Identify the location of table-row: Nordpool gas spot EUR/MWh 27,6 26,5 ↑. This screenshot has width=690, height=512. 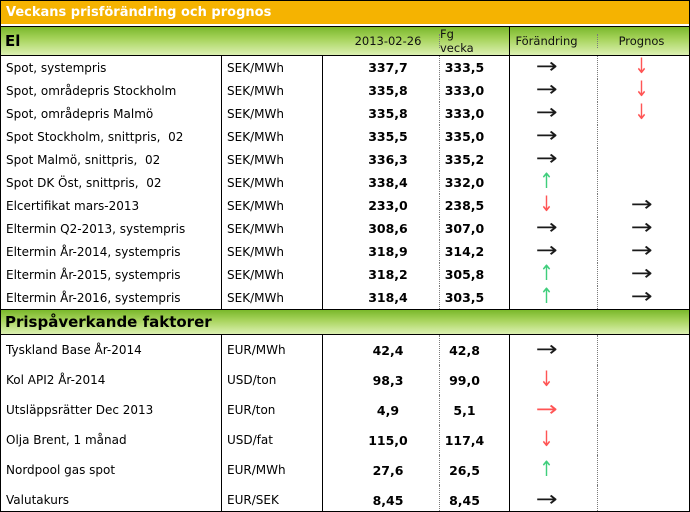
(345, 470).